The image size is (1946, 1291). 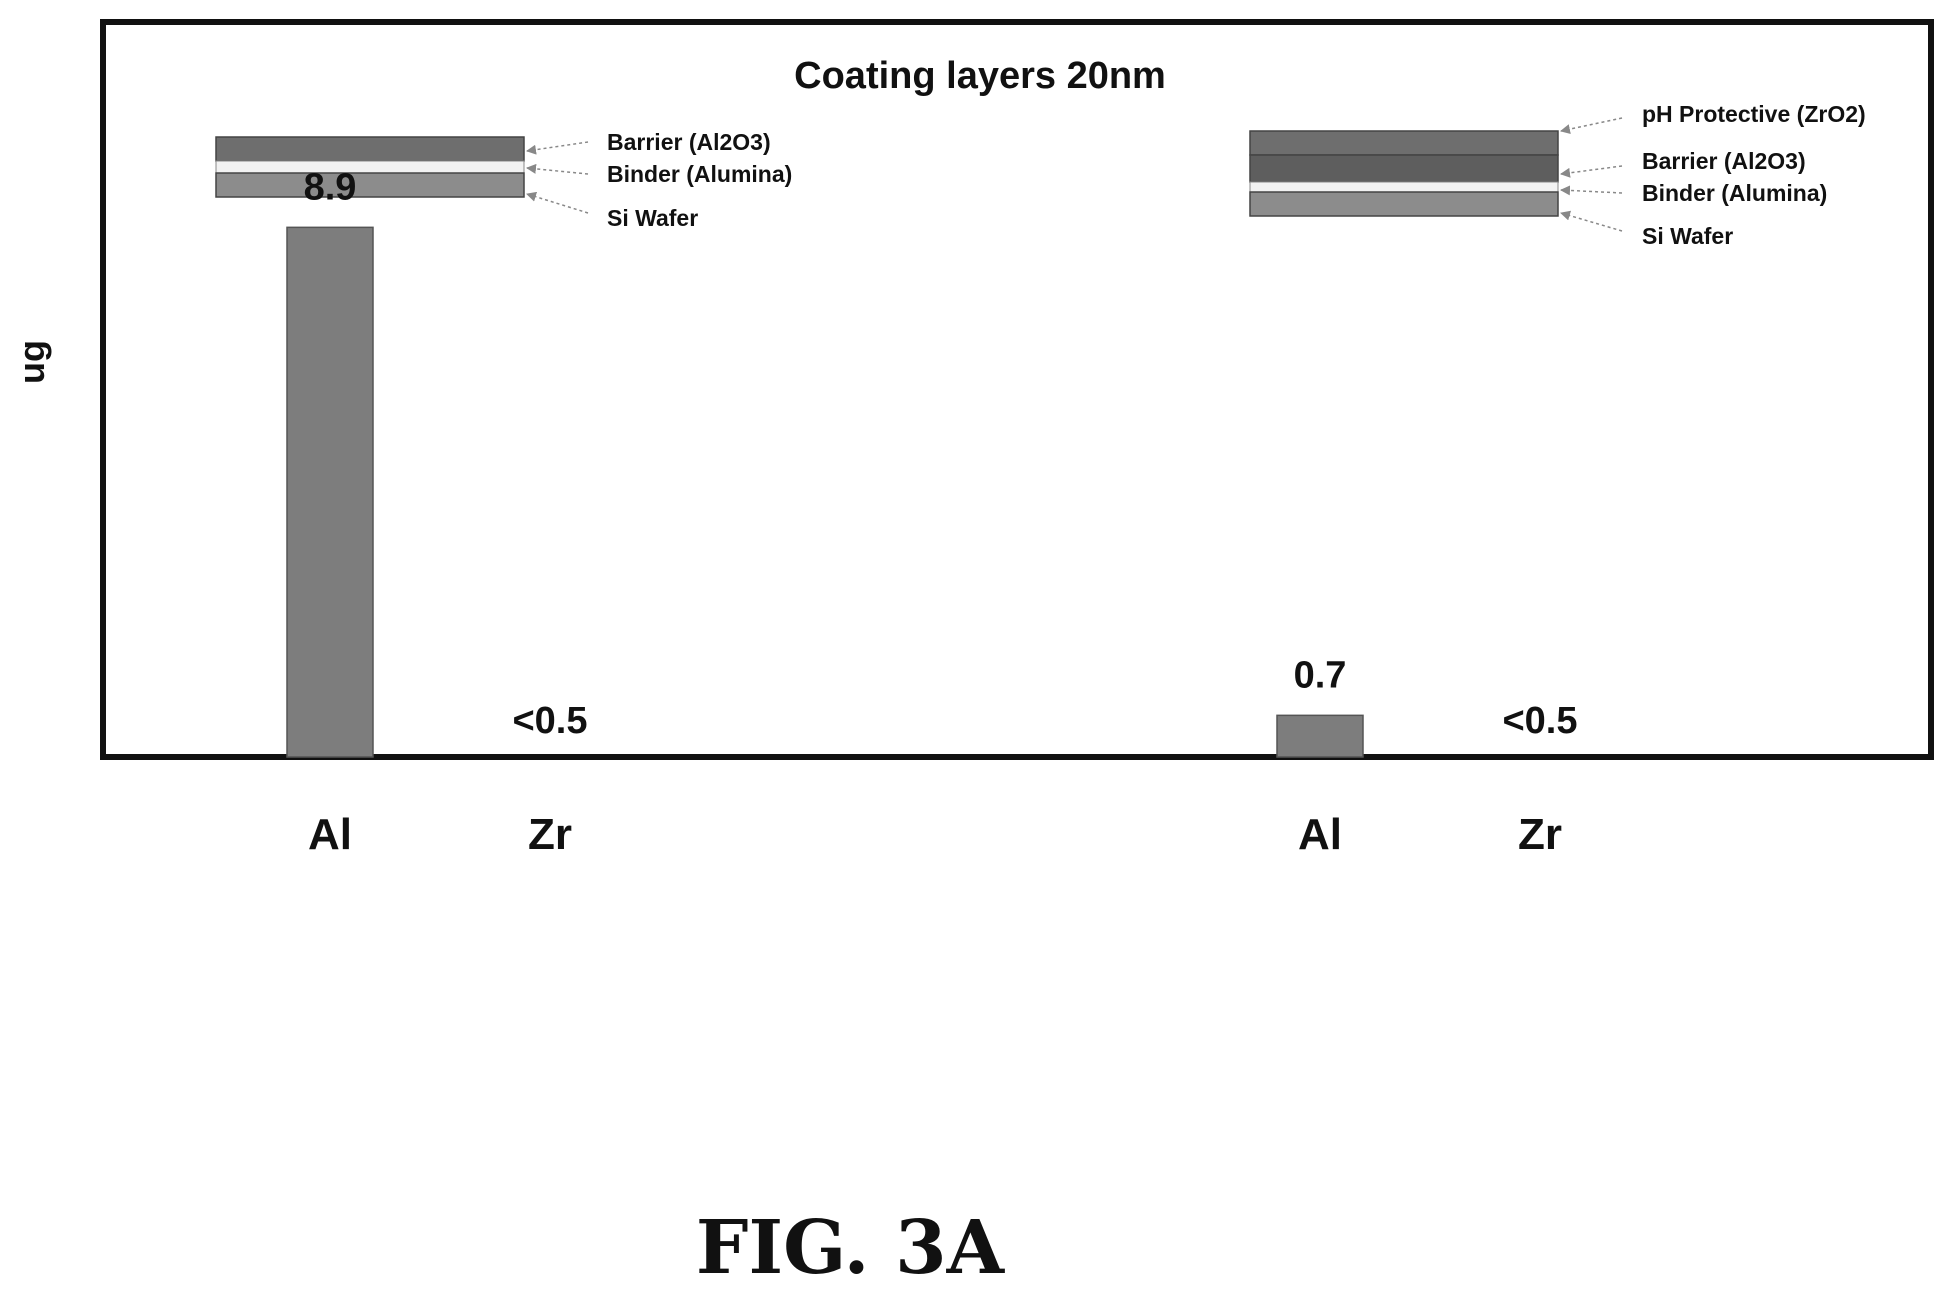 I want to click on layer-label-binder-1: Binder (Alumina), so click(x=699, y=174).